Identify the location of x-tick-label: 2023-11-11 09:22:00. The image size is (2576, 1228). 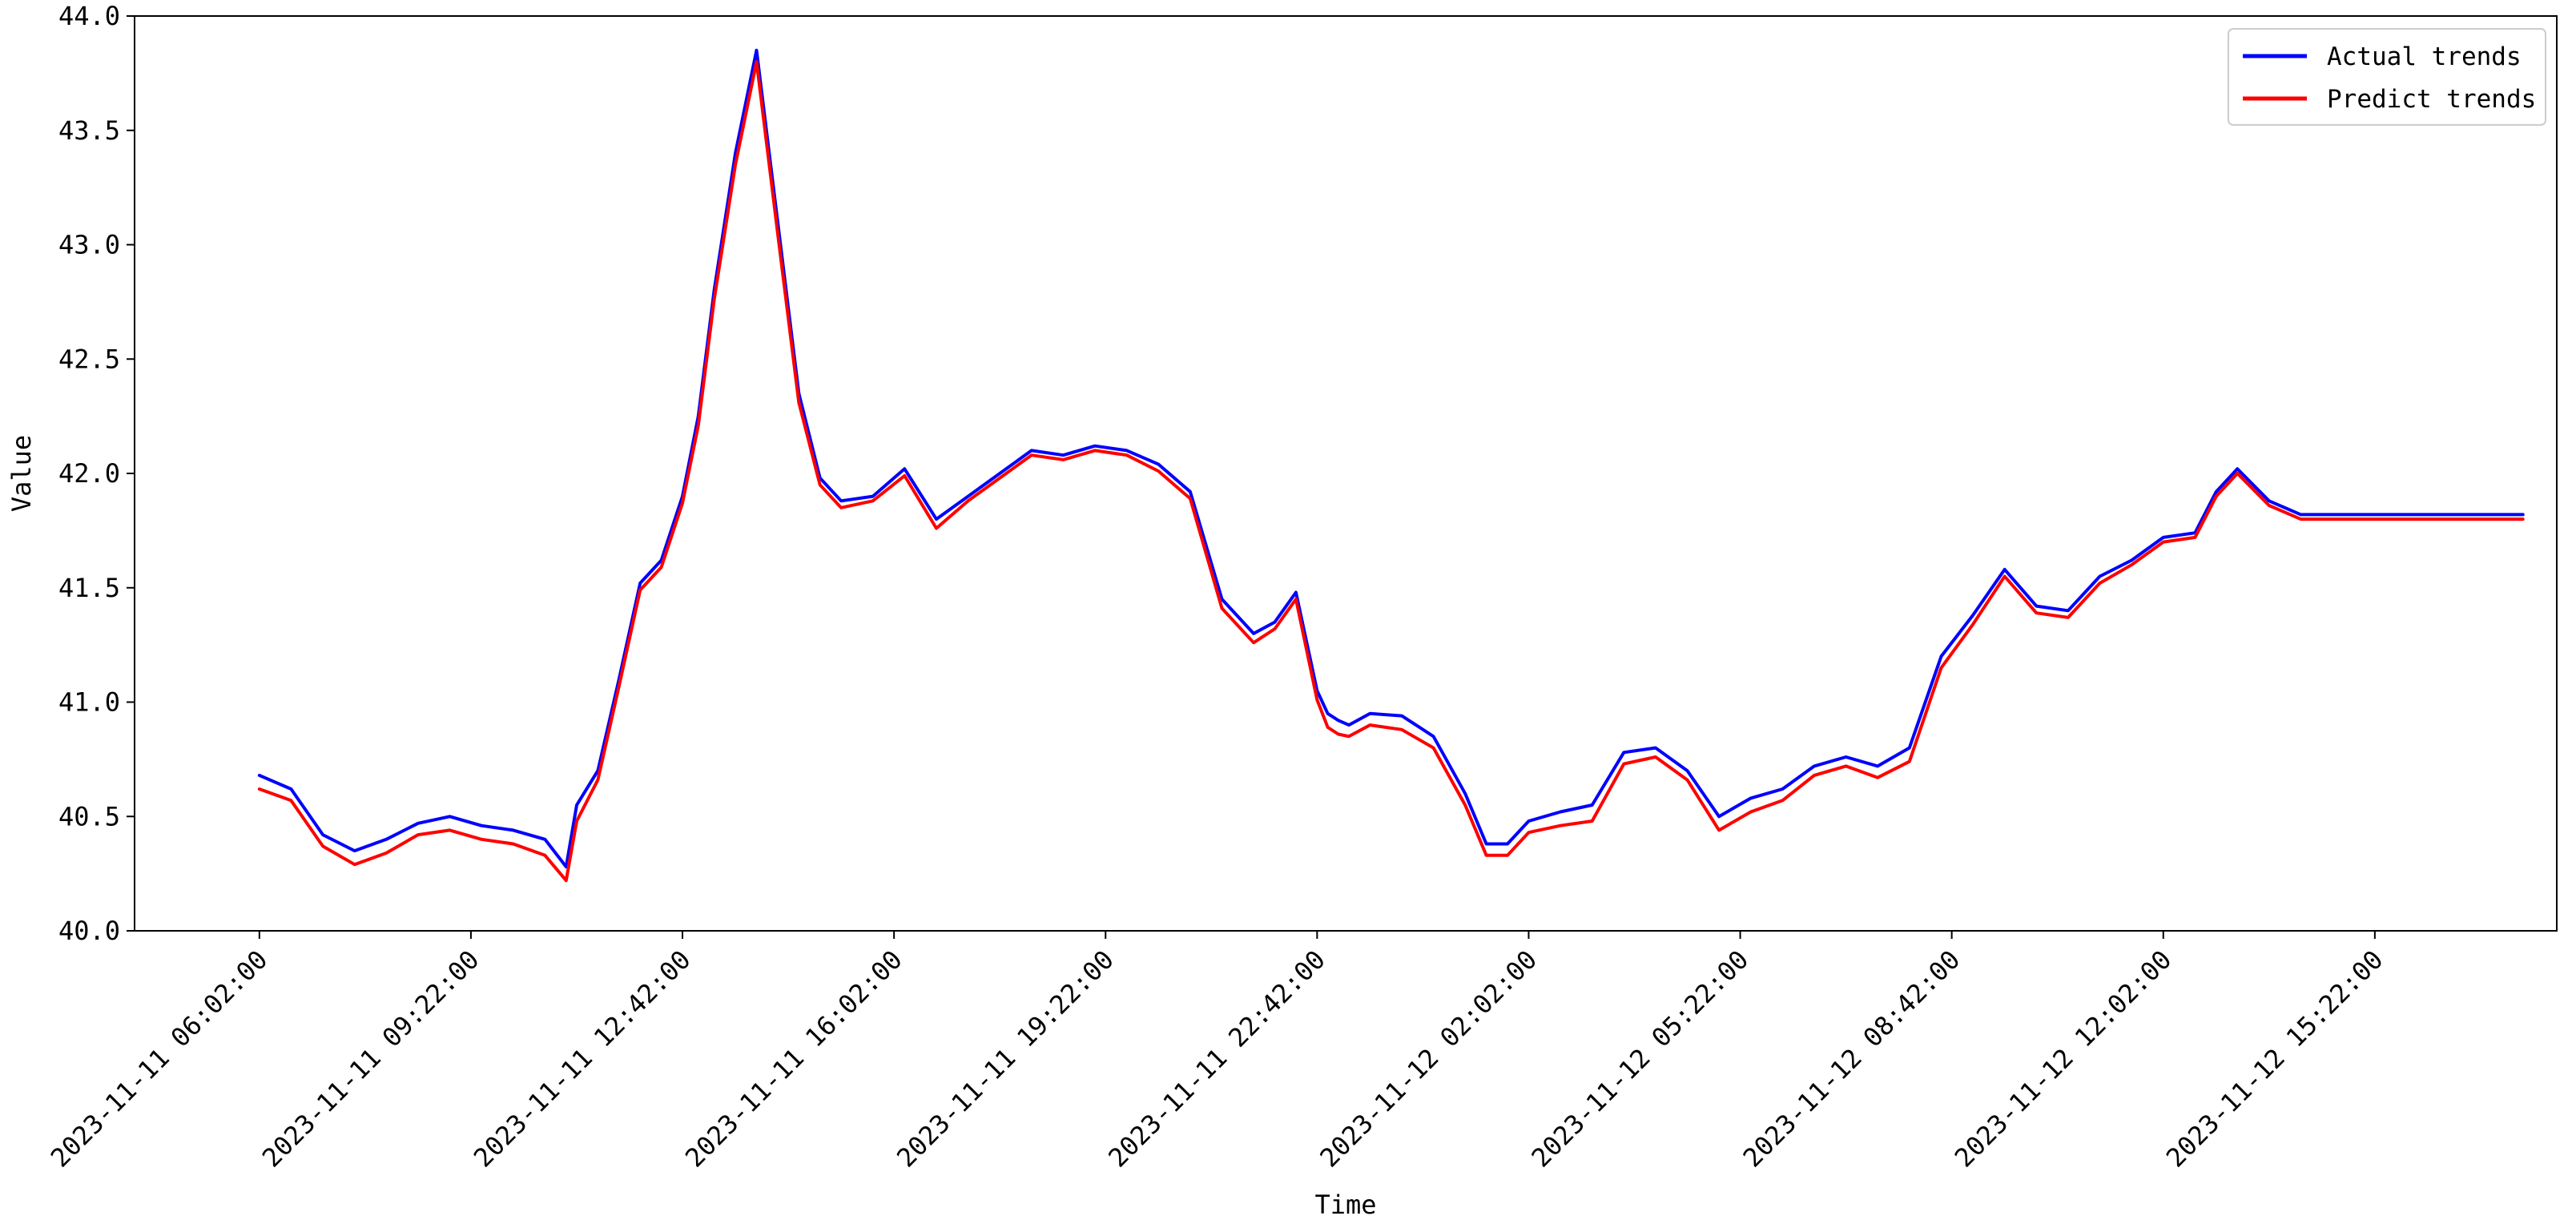
(370, 1059).